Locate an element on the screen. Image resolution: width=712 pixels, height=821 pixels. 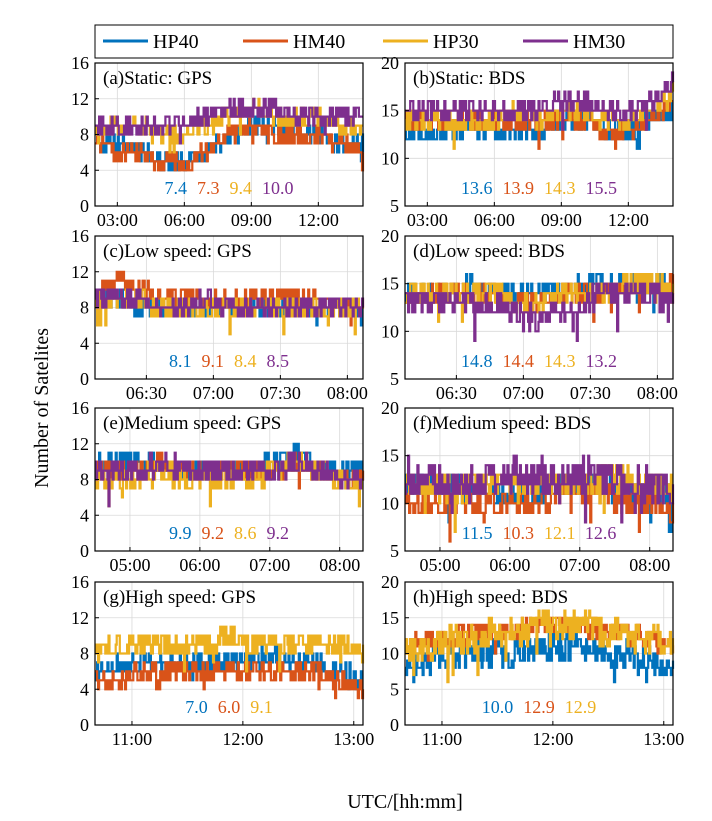
legend-entry-hp40: HP40 is located at coordinates (151, 42).